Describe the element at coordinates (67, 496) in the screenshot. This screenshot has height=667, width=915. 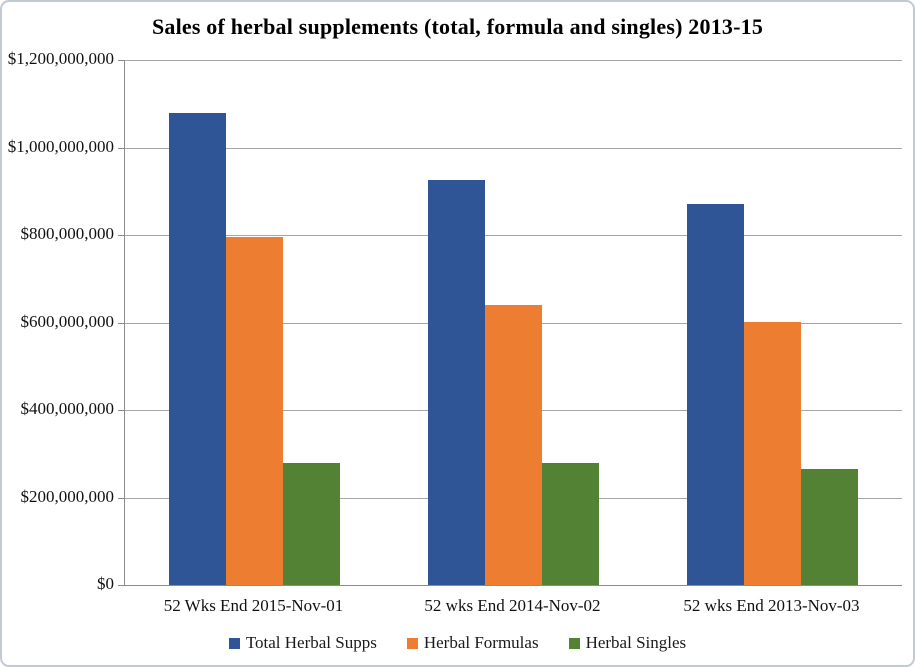
I see `y-axis-label: $200,000,000` at that location.